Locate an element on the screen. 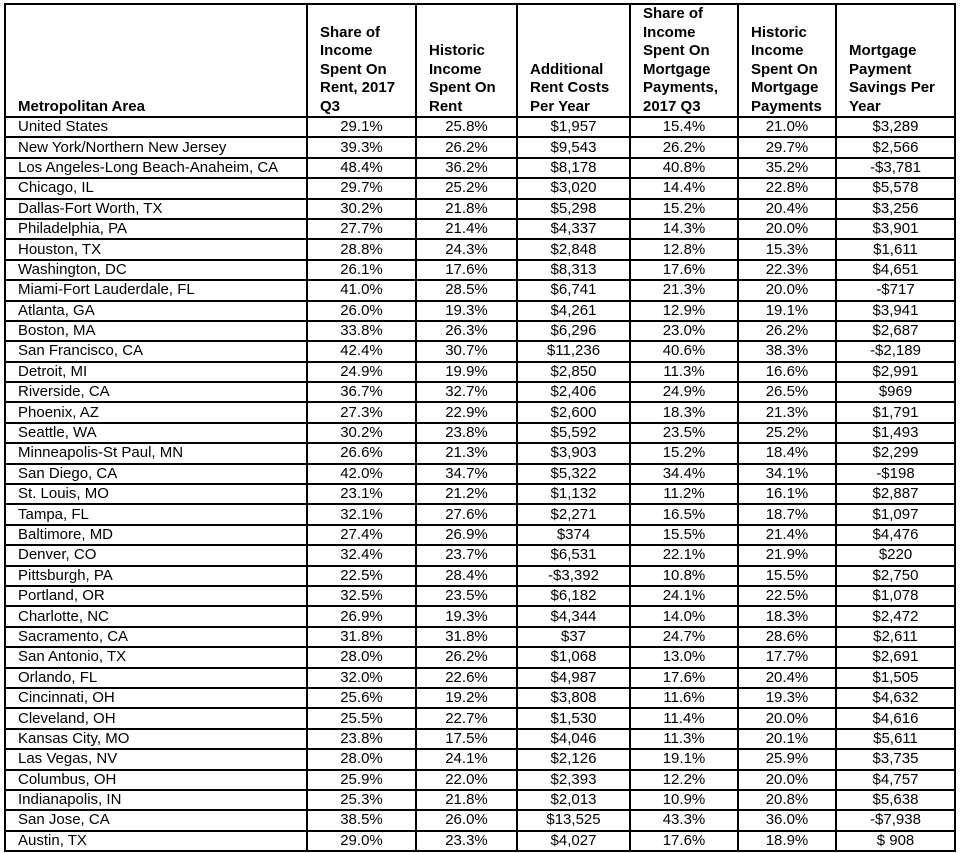 The height and width of the screenshot is (853, 960). cell-share-rent-2017q3: 28.0% is located at coordinates (361, 657).